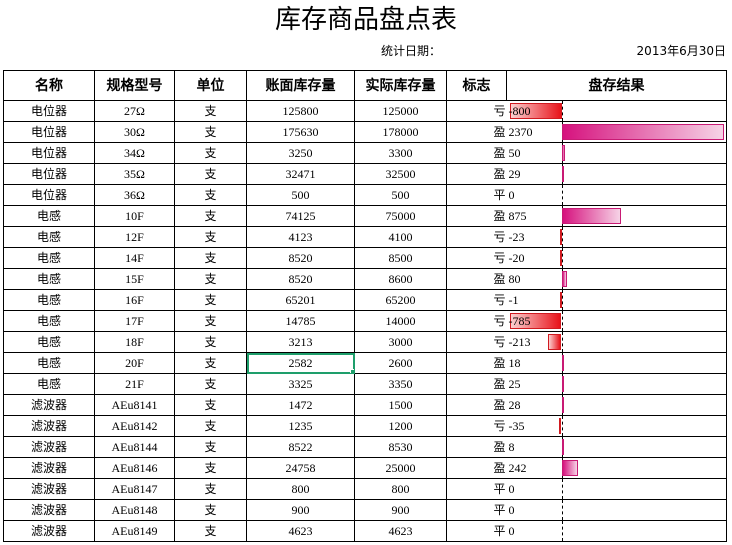  What do you see at coordinates (400, 468) in the screenshot?
I see `cell-actual-stock: 25000` at bounding box center [400, 468].